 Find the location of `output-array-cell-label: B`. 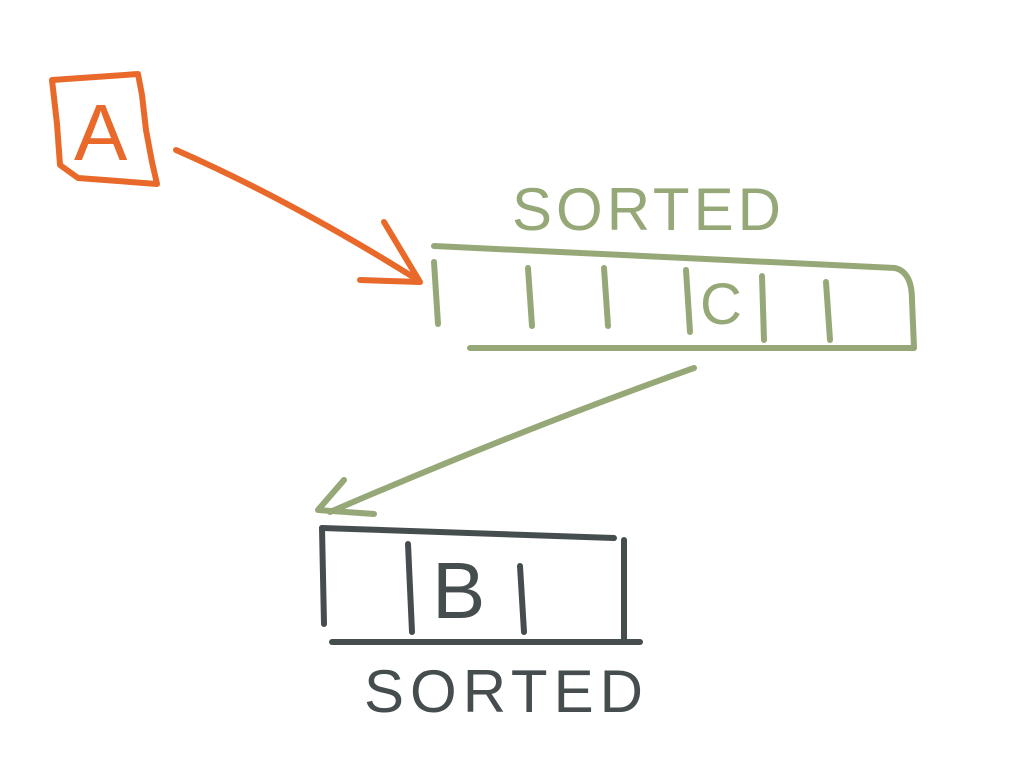

output-array-cell-label: B is located at coordinates (458, 590).